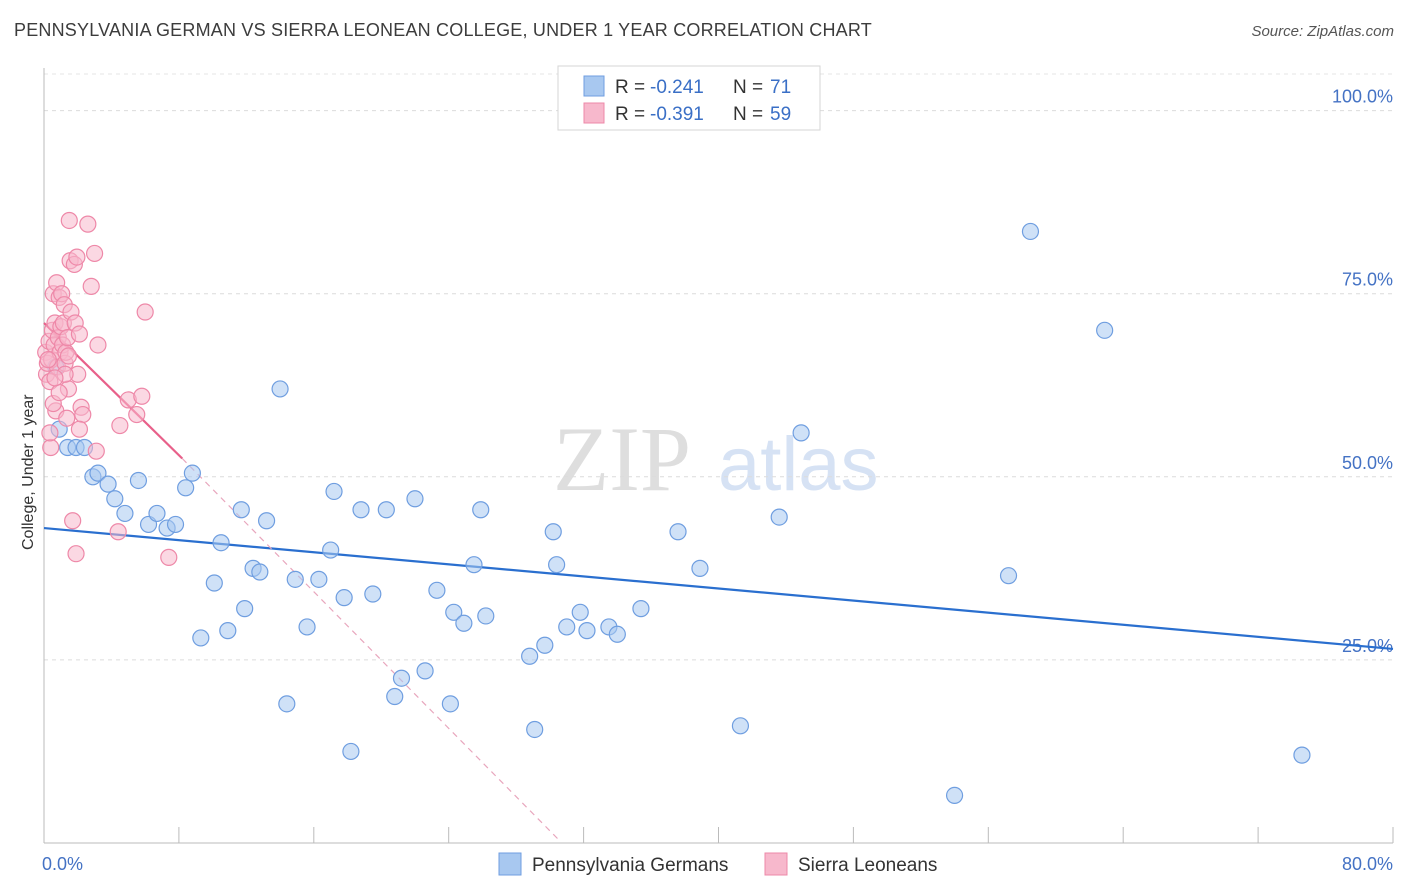  Describe the element at coordinates (630, 865) in the screenshot. I see `bottom-legend-label-pennsylvania-germans: Pennsylvania Germans` at that location.